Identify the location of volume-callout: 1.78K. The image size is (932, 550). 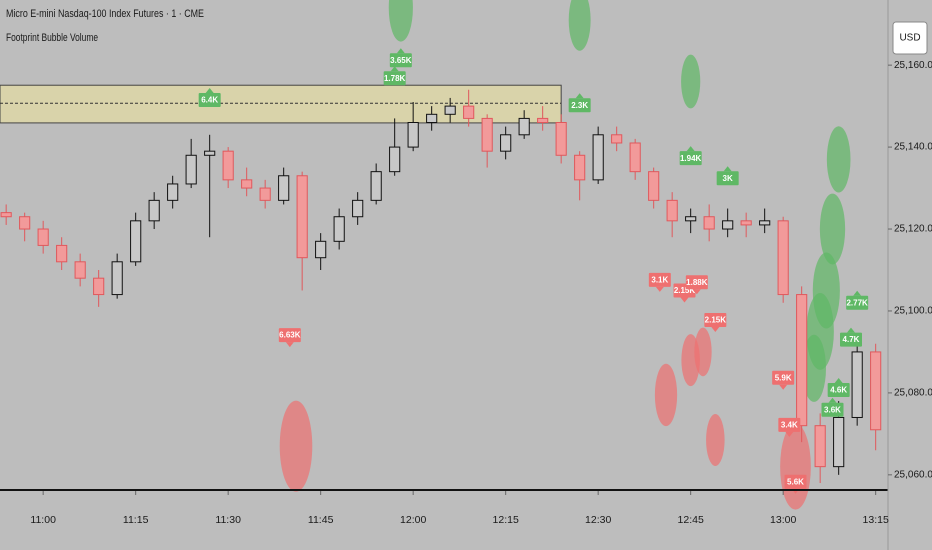
(394, 76).